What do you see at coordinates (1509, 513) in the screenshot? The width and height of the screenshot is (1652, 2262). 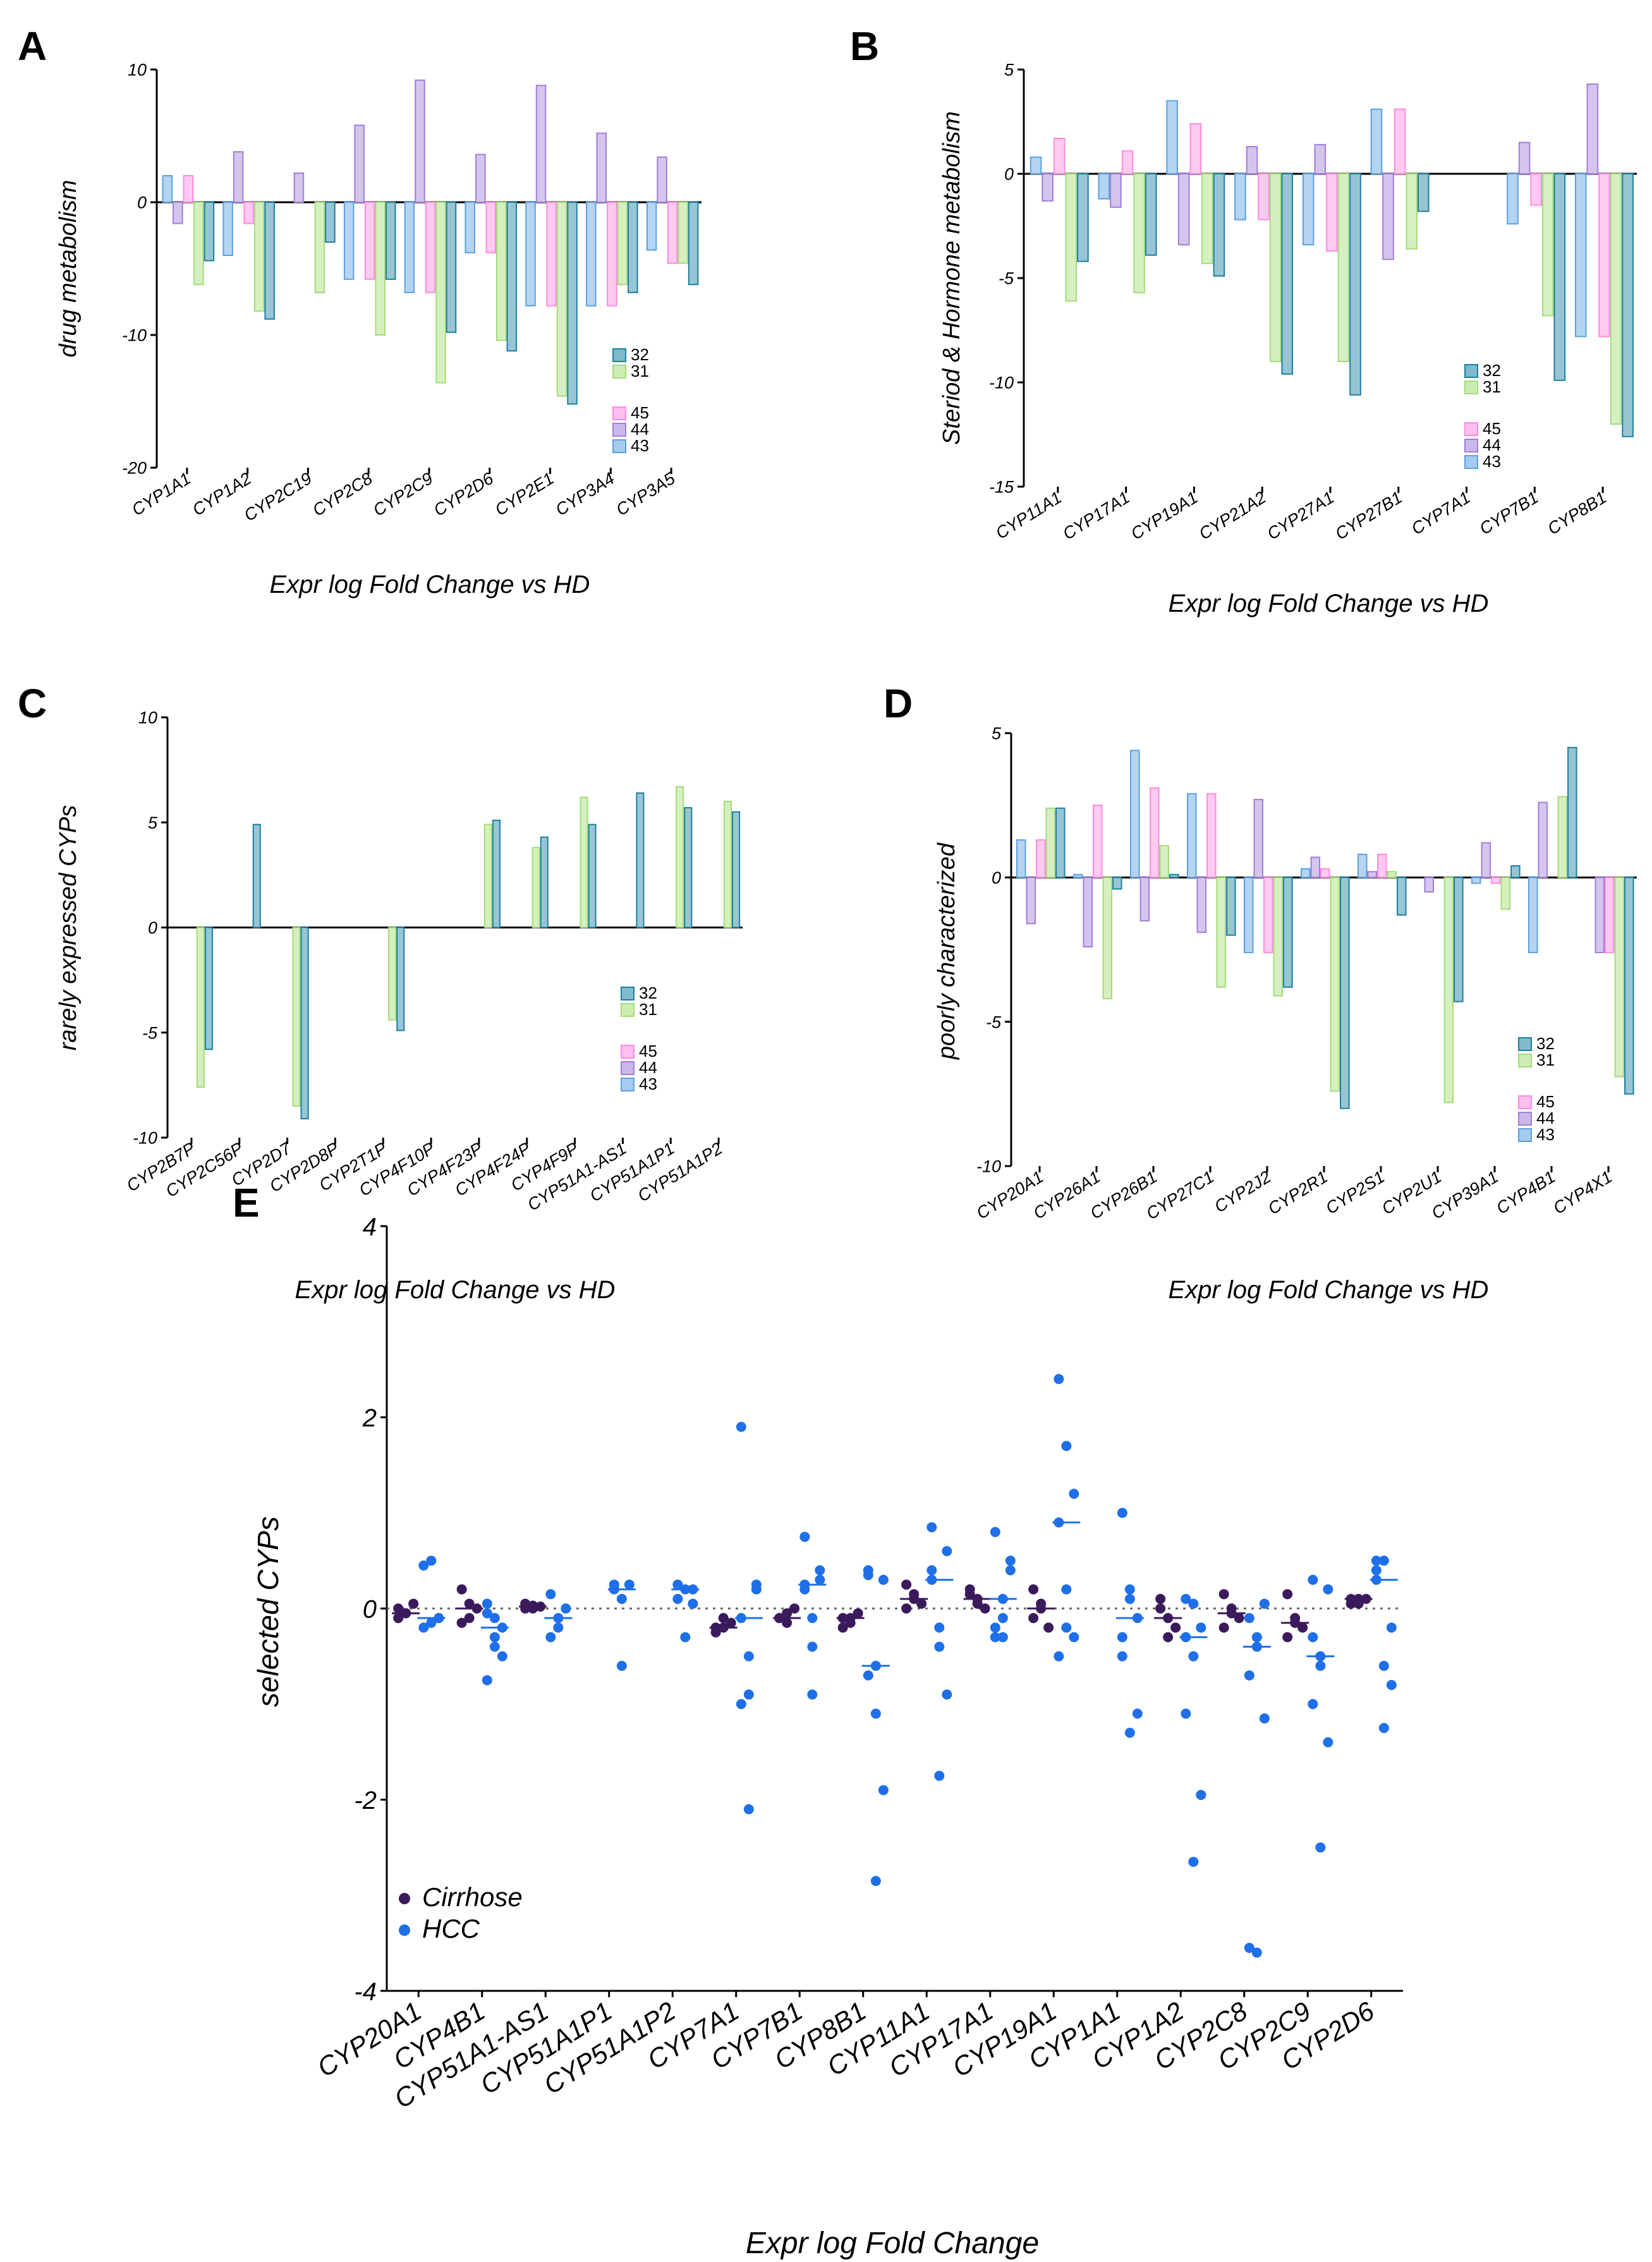 I see `category-label: CYP7B1` at bounding box center [1509, 513].